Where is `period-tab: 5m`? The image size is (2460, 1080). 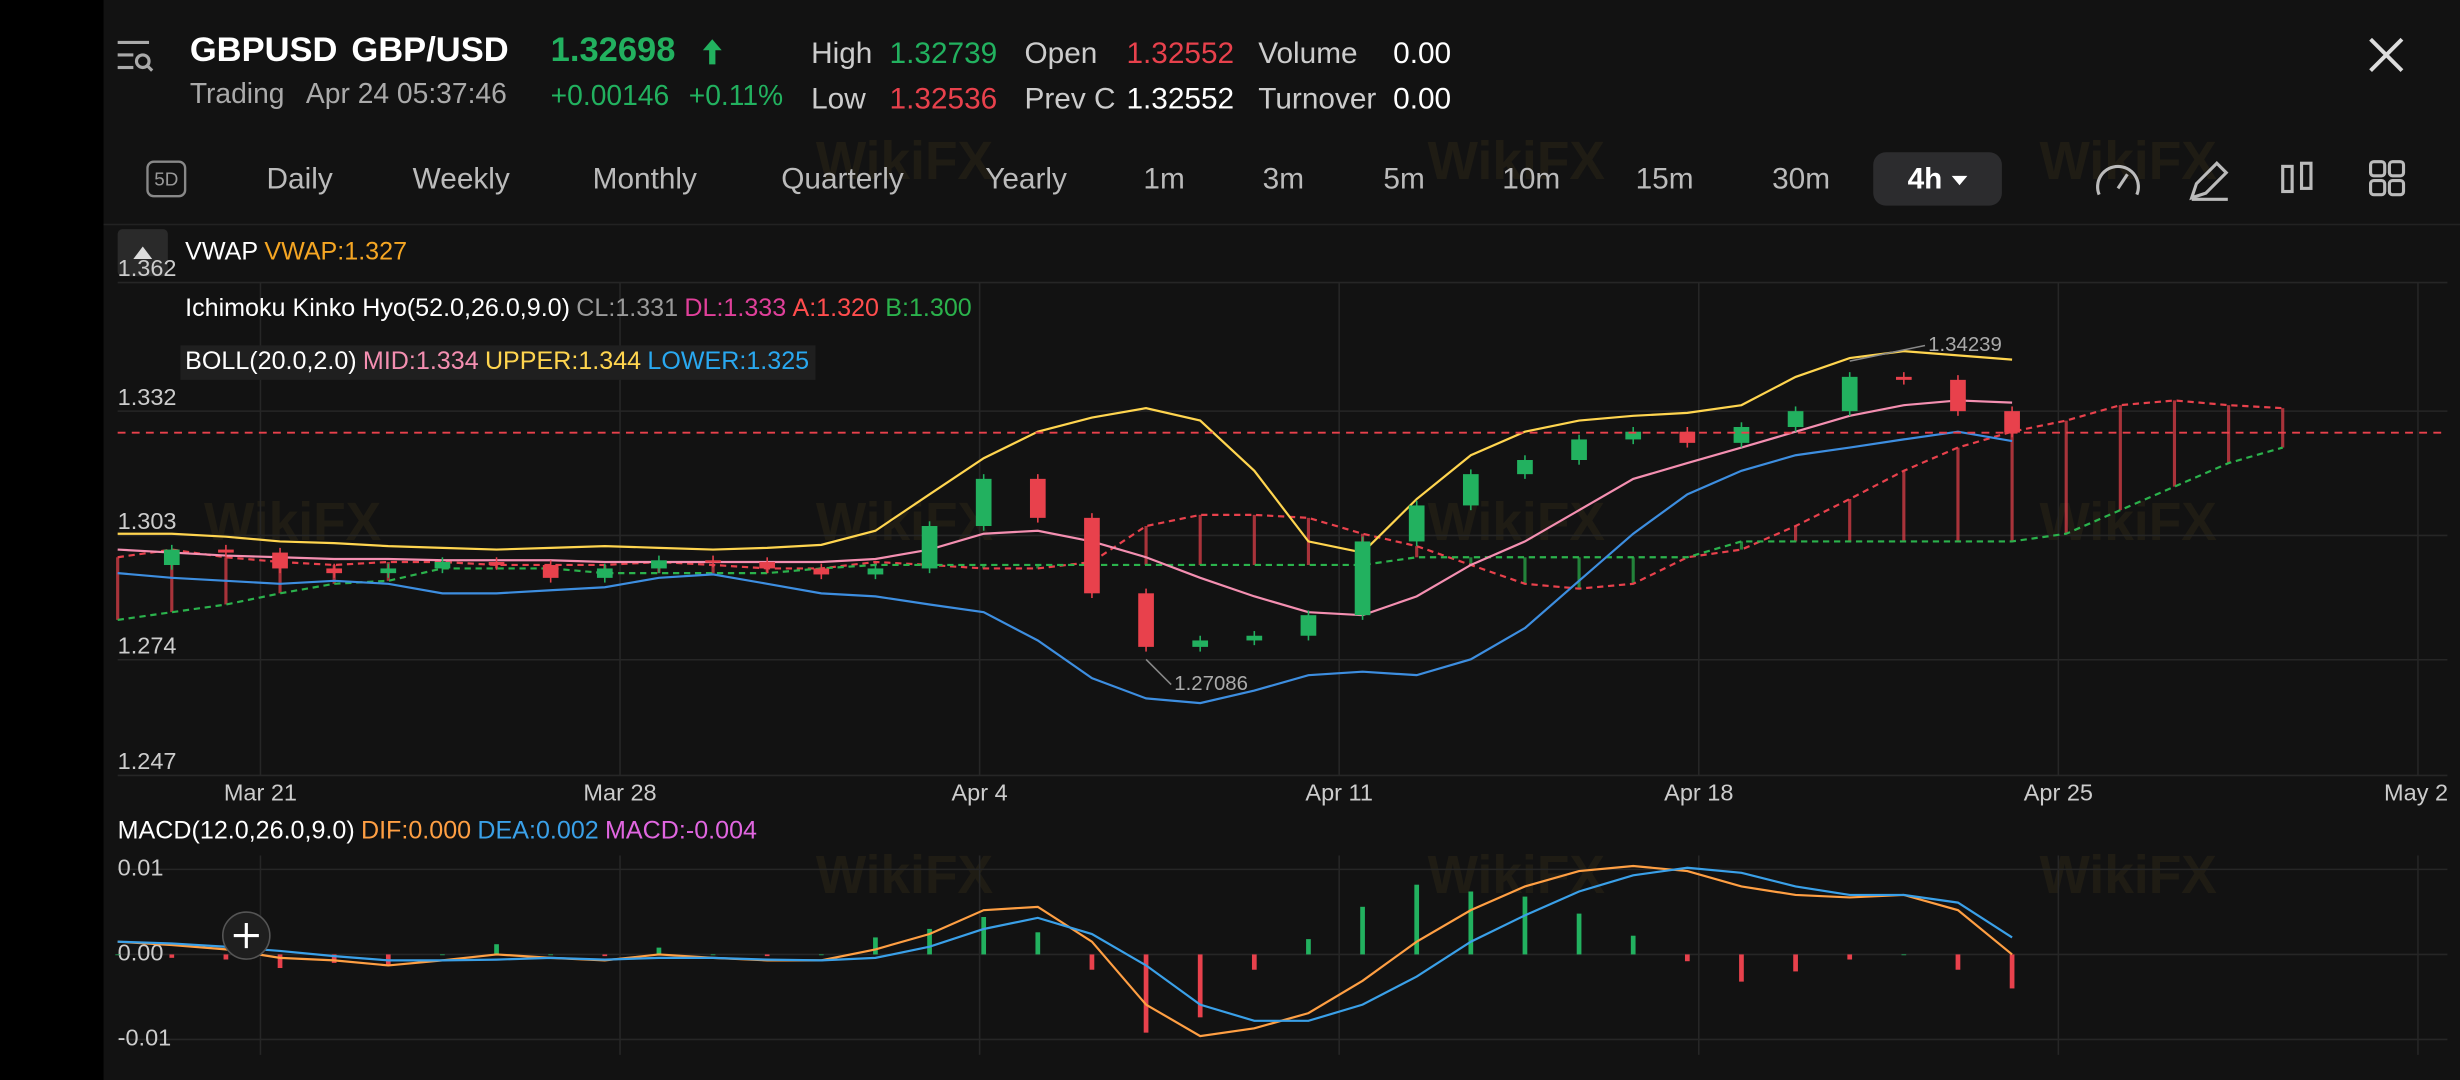
period-tab: 5m is located at coordinates (1403, 178).